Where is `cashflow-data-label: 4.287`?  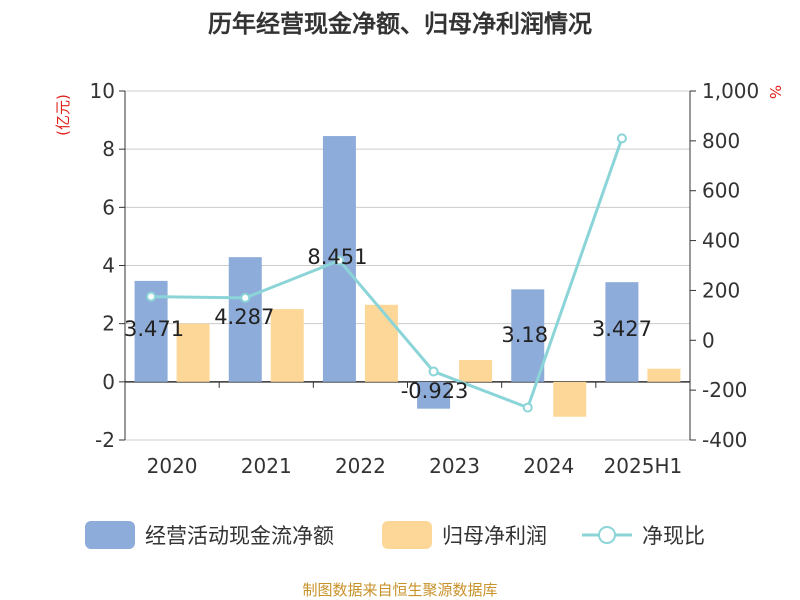 cashflow-data-label: 4.287 is located at coordinates (244, 317).